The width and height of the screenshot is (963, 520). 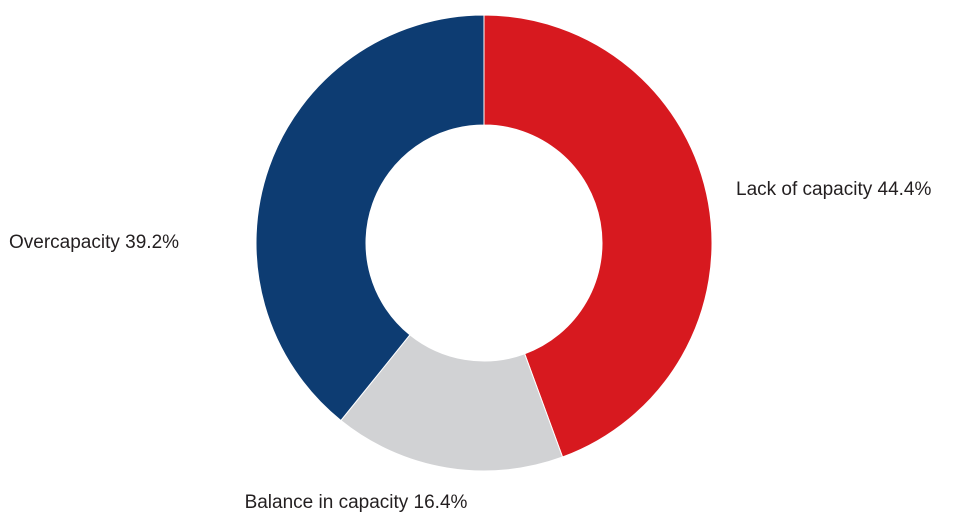 I want to click on slice-balance-in-capacity, so click(x=452, y=403).